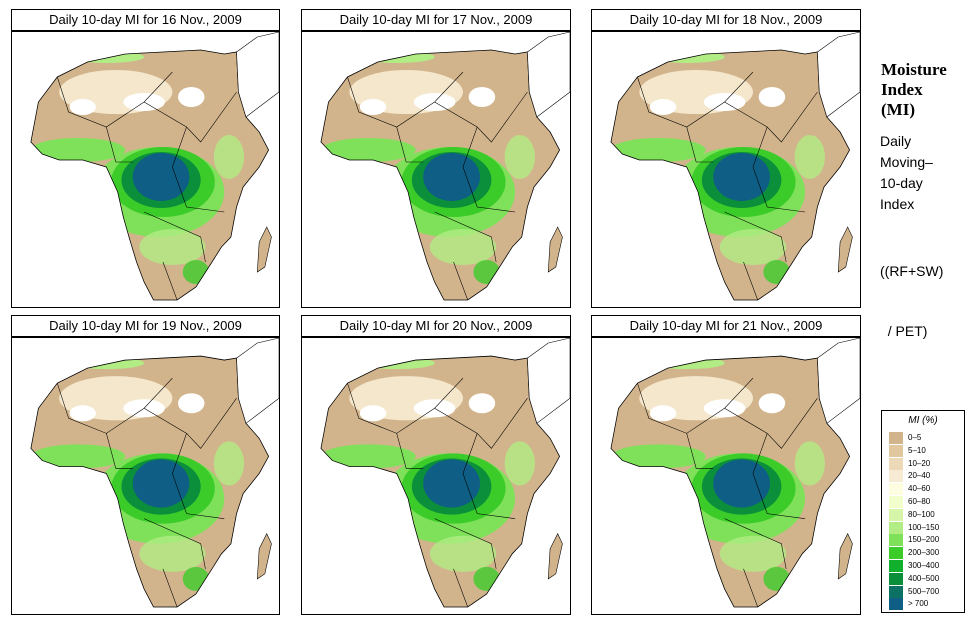 The image size is (974, 626). I want to click on legend-item: 10–20, so click(926, 463).